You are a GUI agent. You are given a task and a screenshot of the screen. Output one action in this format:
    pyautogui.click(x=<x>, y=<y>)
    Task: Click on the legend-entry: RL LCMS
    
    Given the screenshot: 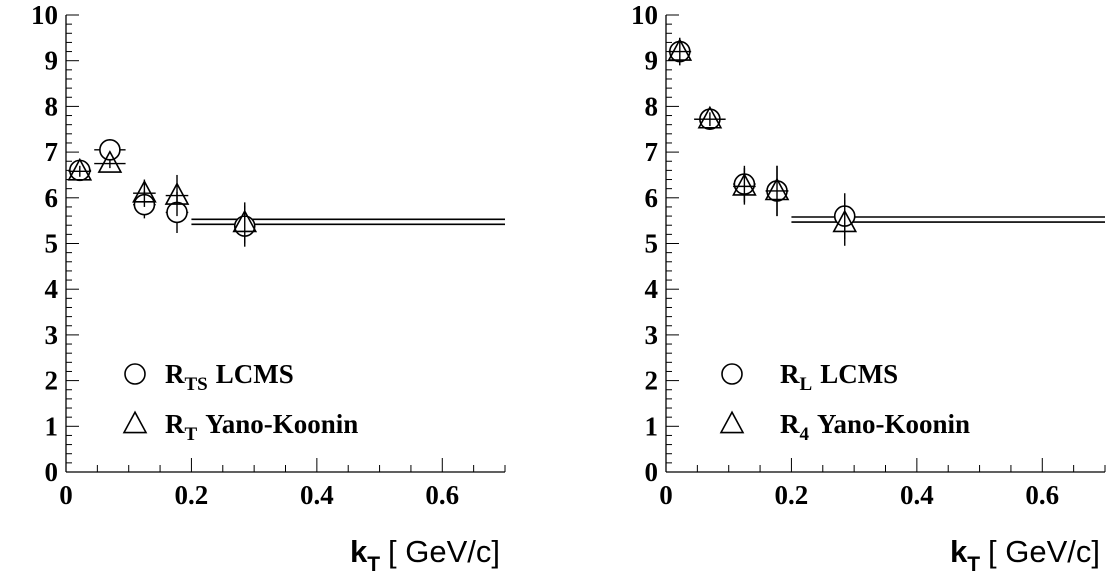 What is the action you would take?
    pyautogui.click(x=809, y=377)
    